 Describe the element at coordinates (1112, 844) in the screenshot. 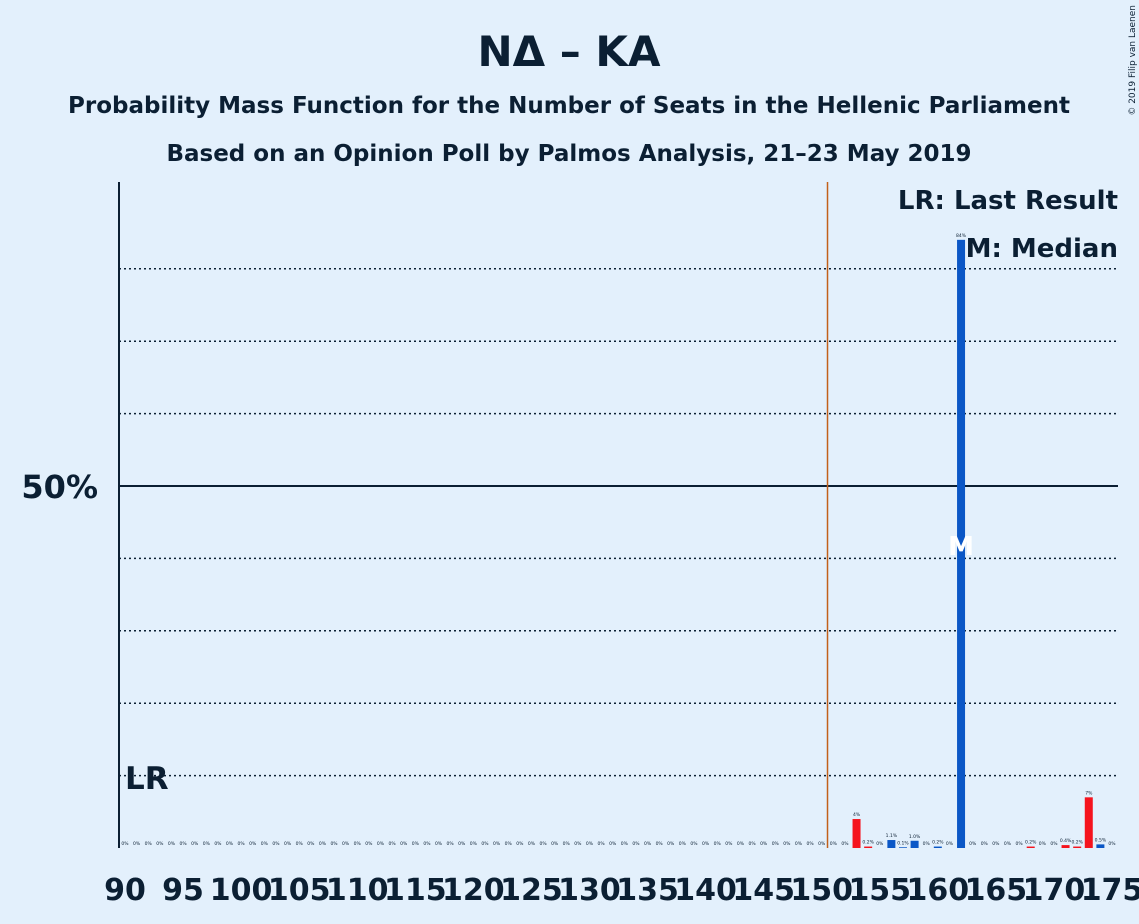

I see `bar-label-seat-175: 0%` at that location.